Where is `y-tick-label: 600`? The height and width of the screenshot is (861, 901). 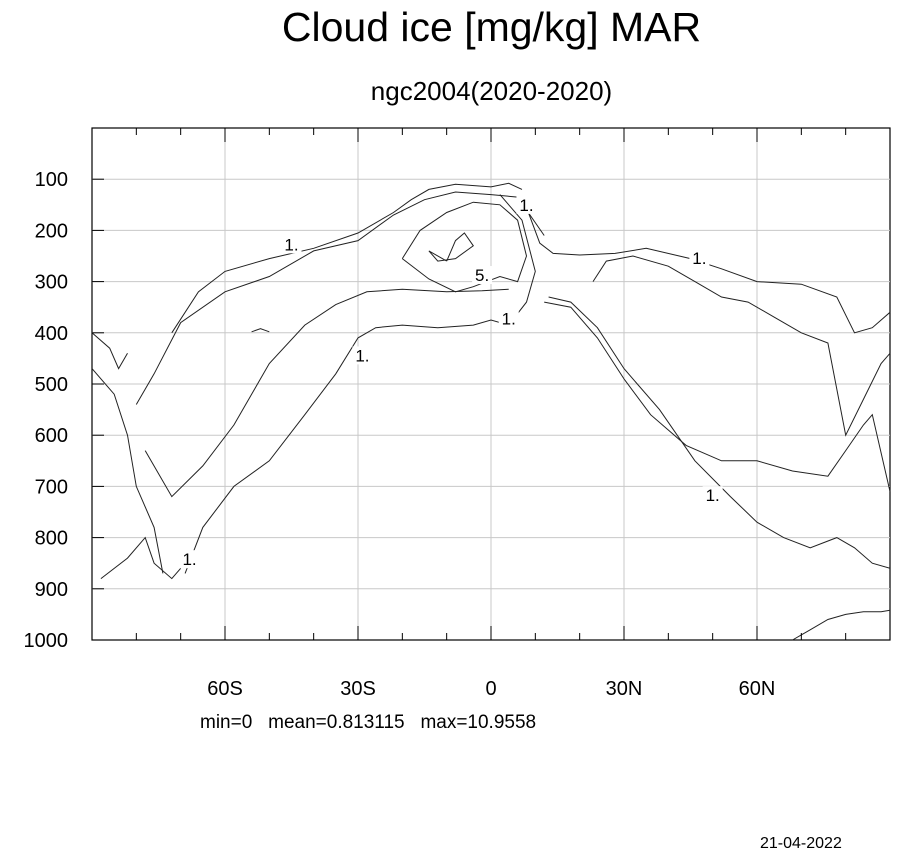 y-tick-label: 600 is located at coordinates (51, 436).